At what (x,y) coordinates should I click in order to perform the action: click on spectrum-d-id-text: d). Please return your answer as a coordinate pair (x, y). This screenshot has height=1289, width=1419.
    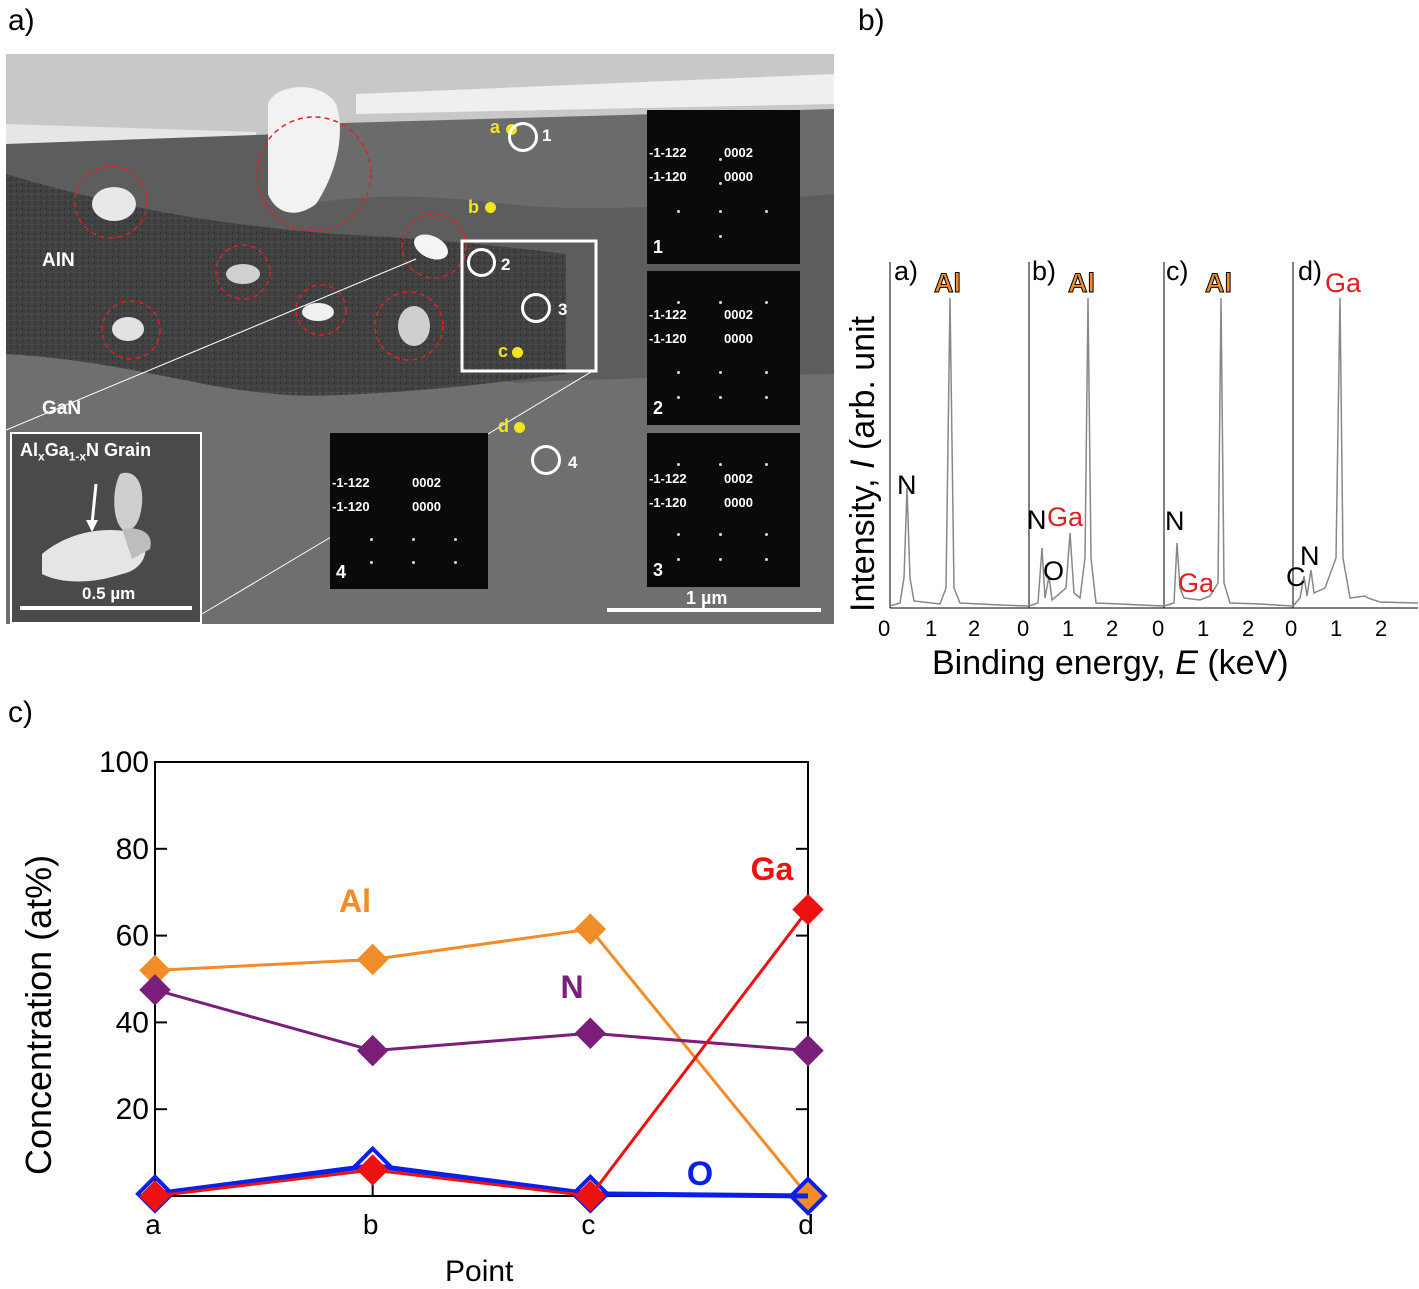
    Looking at the image, I should click on (1310, 271).